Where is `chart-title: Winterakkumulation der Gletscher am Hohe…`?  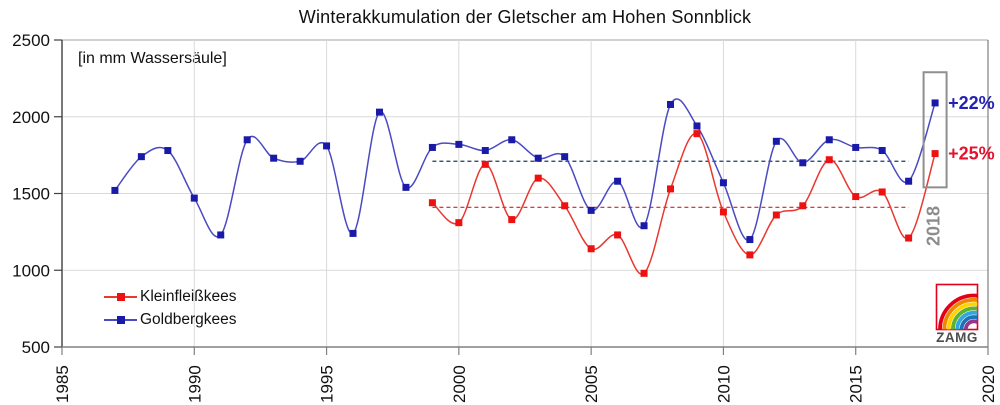
chart-title: Winterakkumulation der Gletscher am Hohe… is located at coordinates (525, 17).